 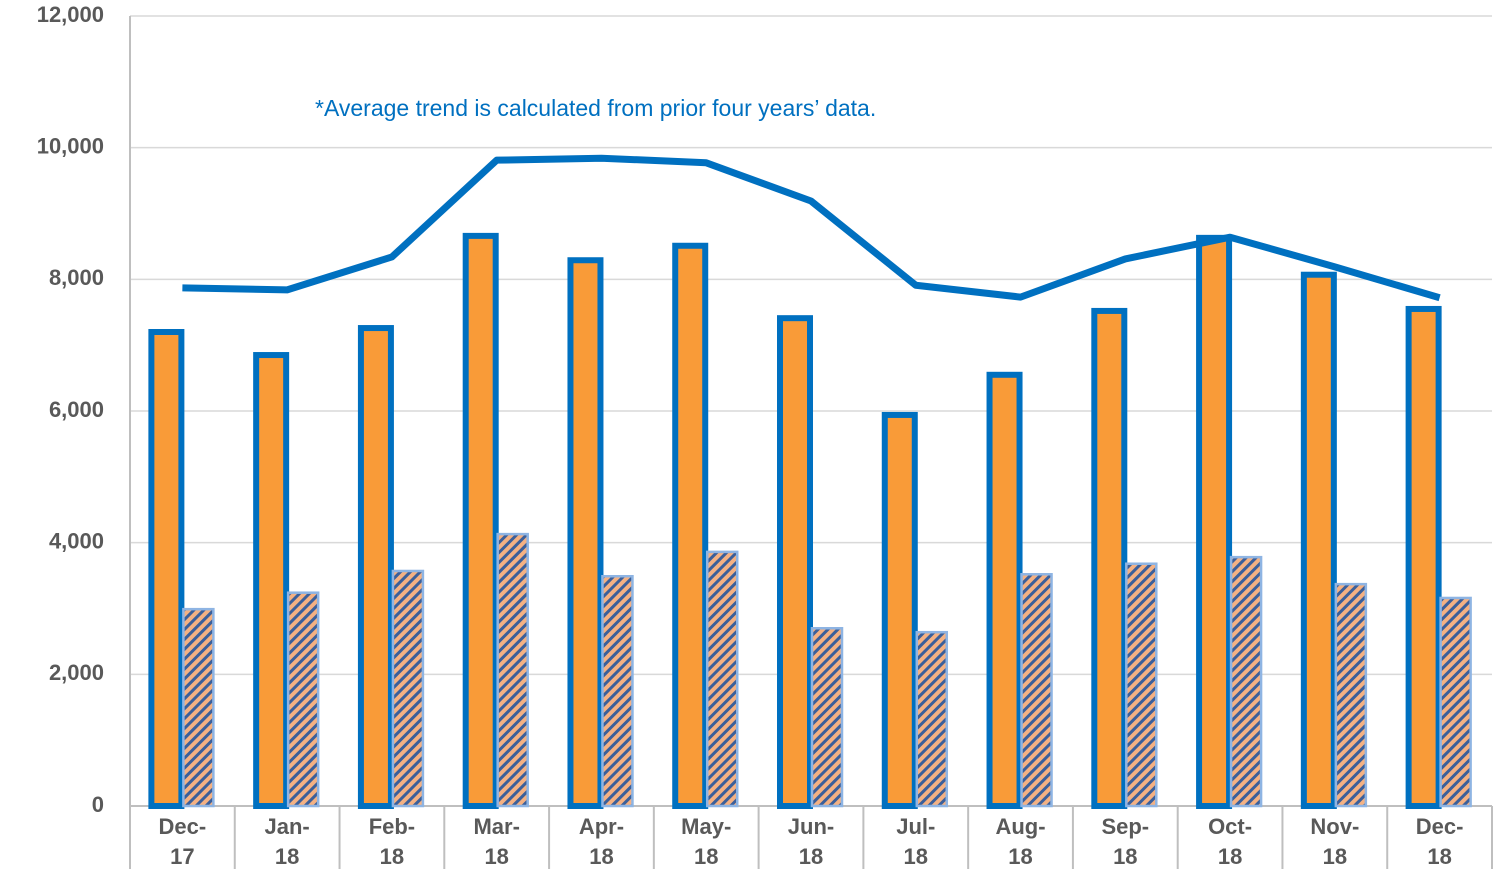 I want to click on y-tick-label: 4,000, so click(x=76, y=540).